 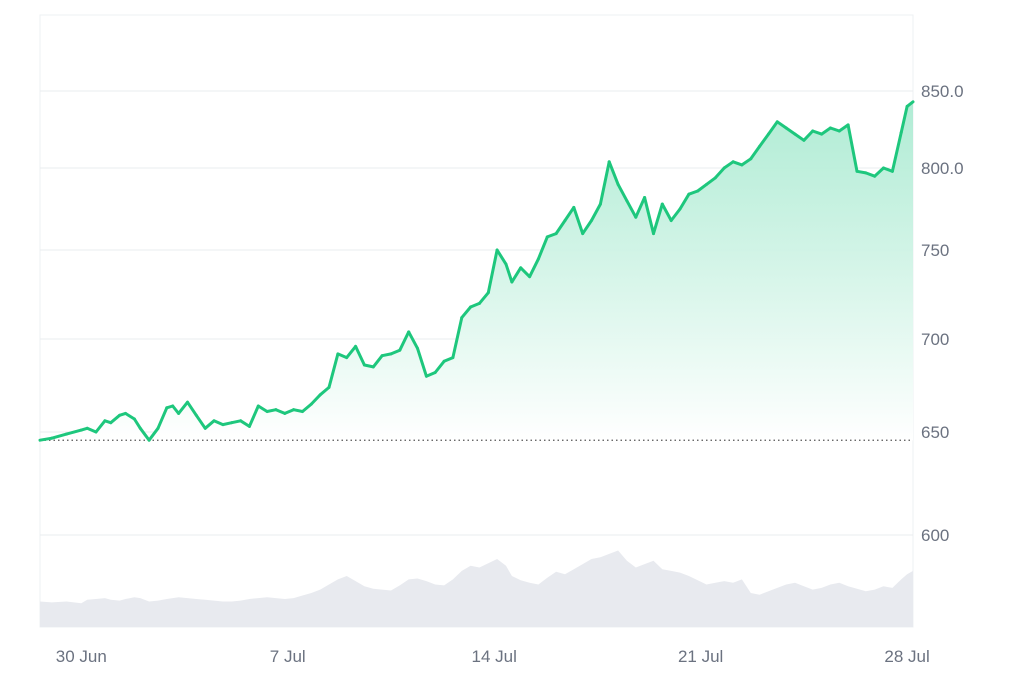 I want to click on x-tick-label: 28 Jul, so click(x=906, y=656).